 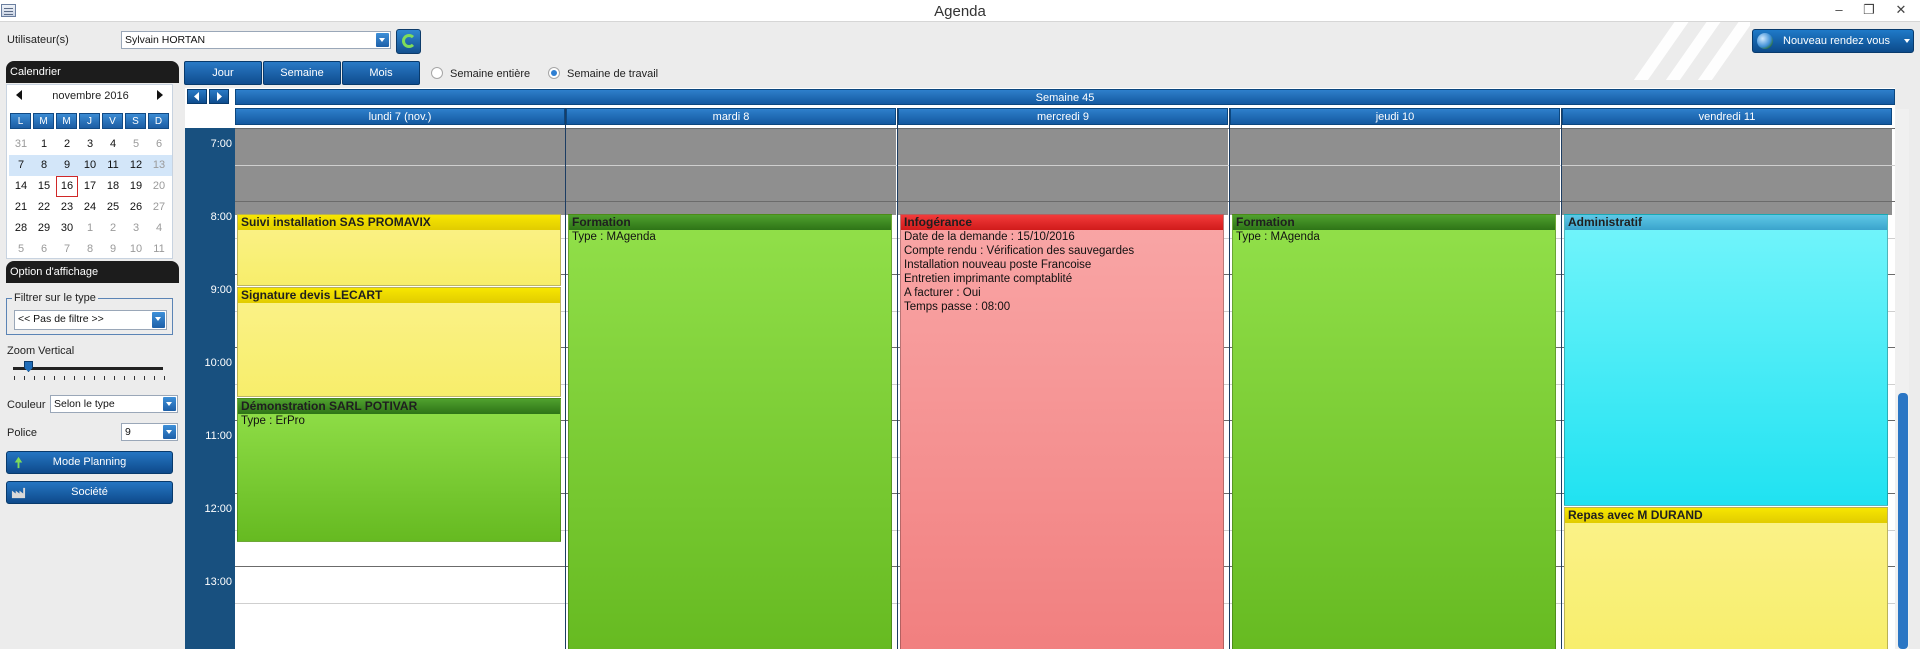 I want to click on company-button: Société, so click(x=89, y=492).